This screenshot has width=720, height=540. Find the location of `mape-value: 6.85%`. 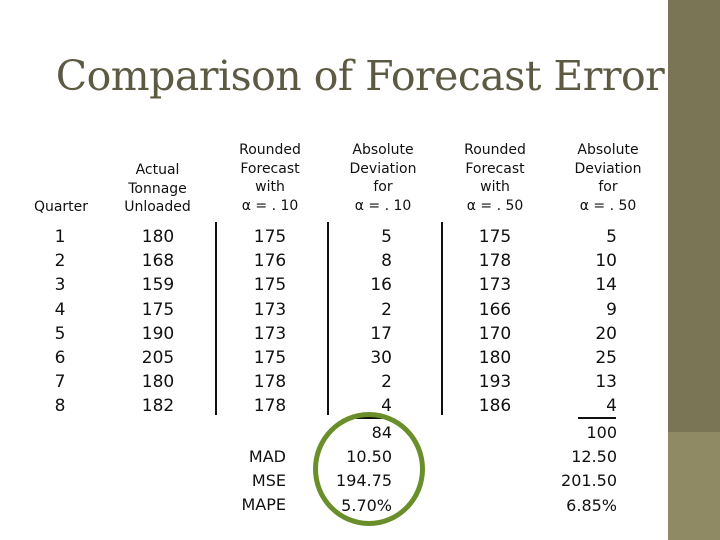

mape-value: 6.85% is located at coordinates (591, 505).